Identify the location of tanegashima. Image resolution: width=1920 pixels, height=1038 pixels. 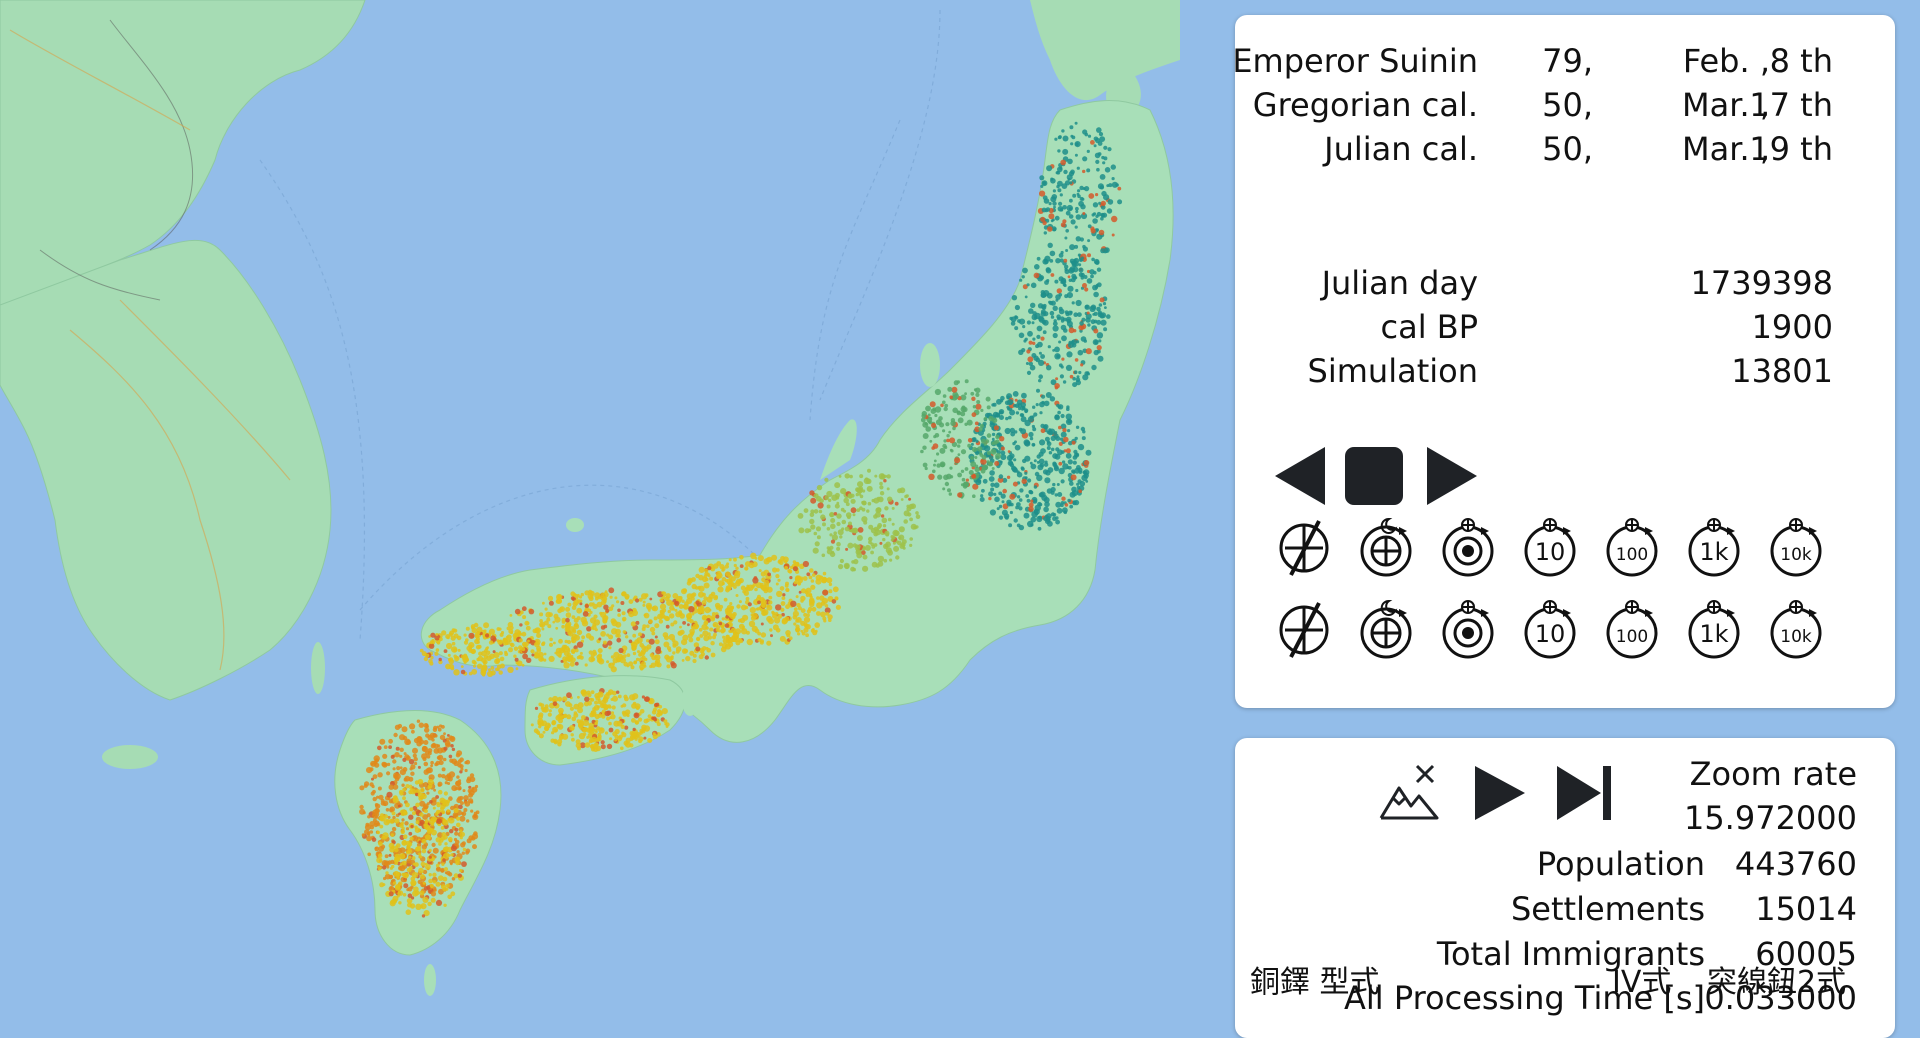
(430, 980).